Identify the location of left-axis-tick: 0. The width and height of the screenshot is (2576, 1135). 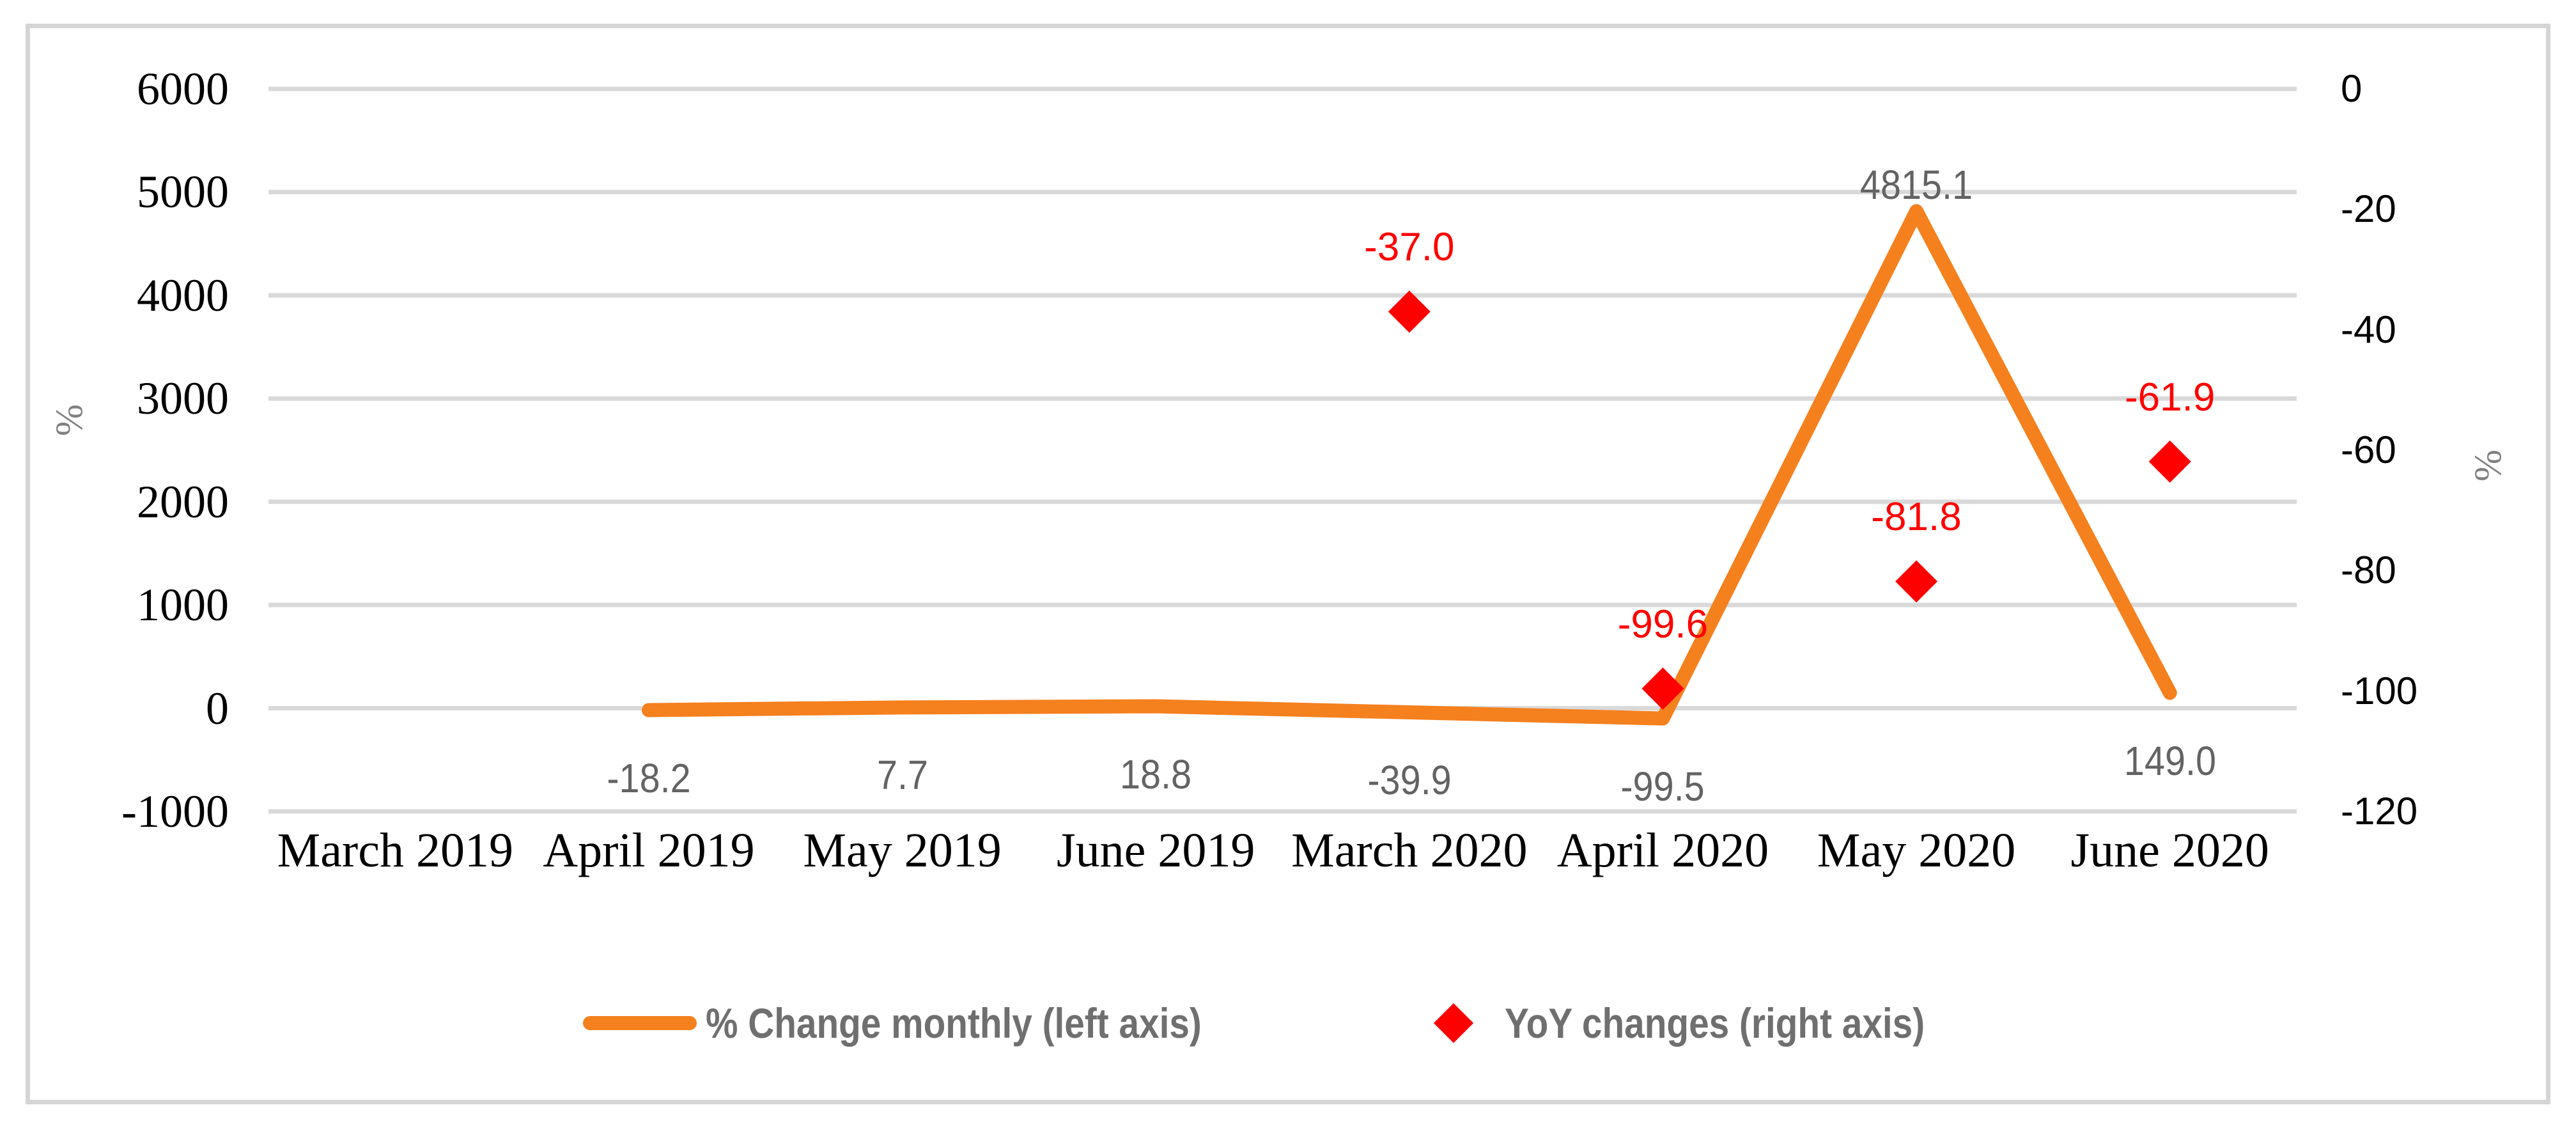
(217, 708).